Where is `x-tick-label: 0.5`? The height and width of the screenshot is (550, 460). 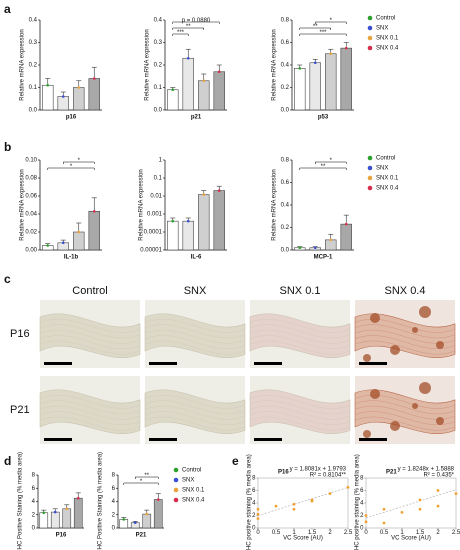 x-tick-label: 0.5 is located at coordinates (276, 533).